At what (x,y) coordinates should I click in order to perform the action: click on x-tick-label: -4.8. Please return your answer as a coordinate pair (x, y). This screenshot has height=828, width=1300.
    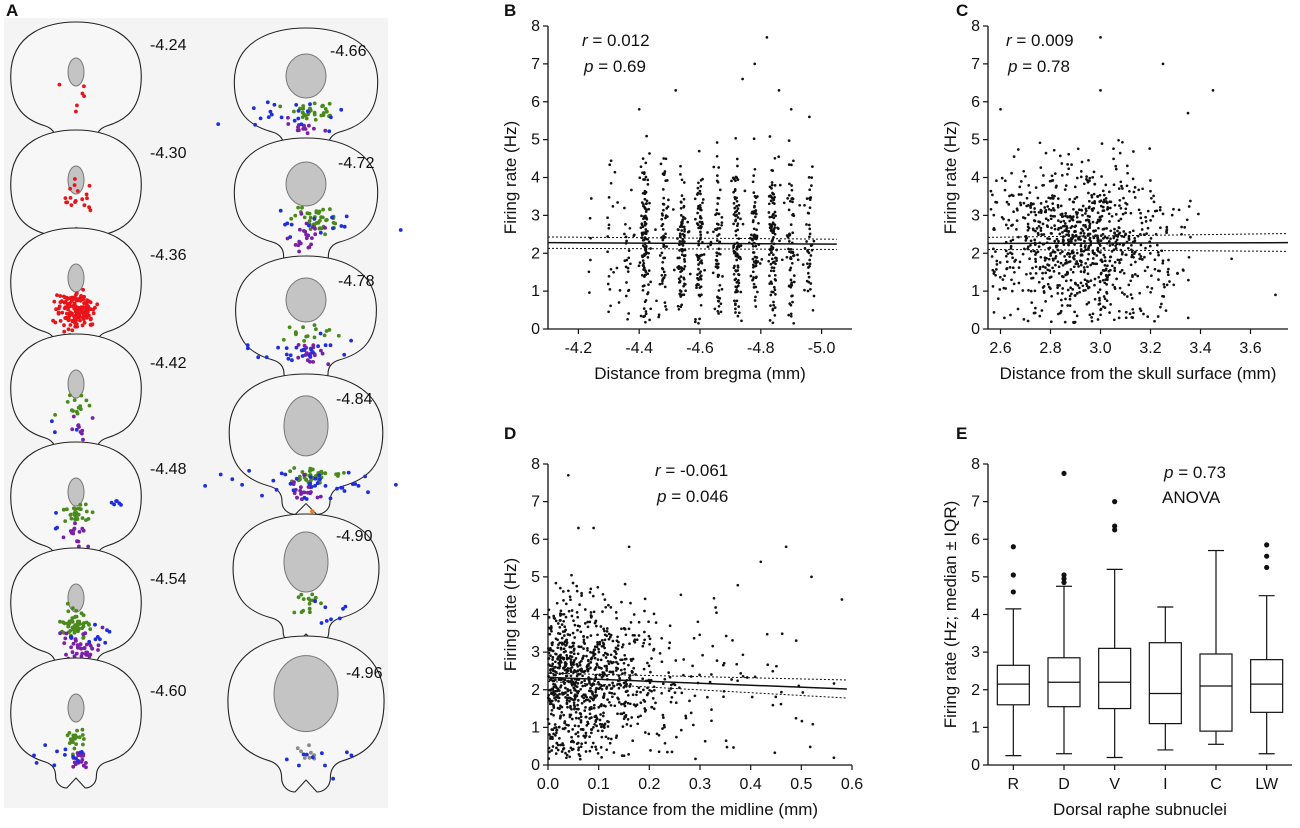
    Looking at the image, I should click on (761, 348).